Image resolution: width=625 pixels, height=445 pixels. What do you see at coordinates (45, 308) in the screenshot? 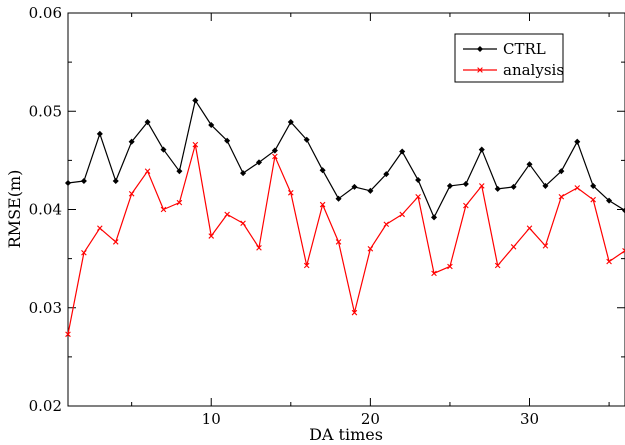
I see `y-tick-label: 0.03` at bounding box center [45, 308].